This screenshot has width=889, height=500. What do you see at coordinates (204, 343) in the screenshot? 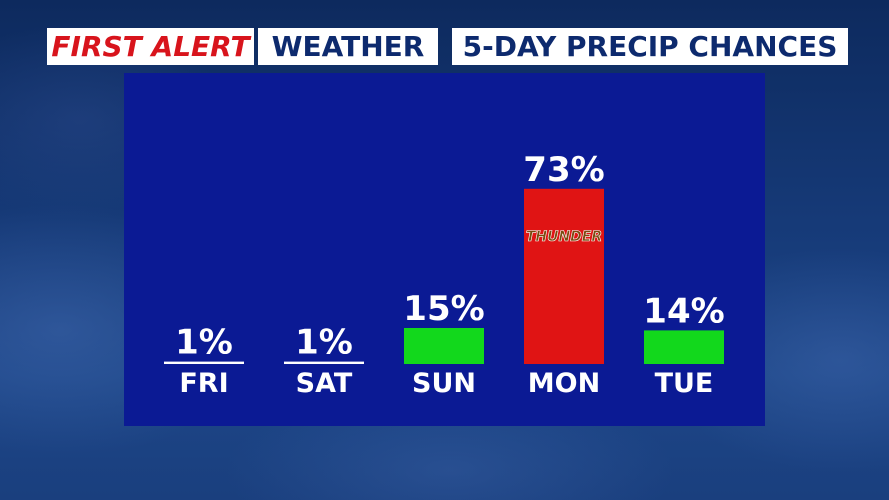
I see `value-label-fri: 1%` at bounding box center [204, 343].